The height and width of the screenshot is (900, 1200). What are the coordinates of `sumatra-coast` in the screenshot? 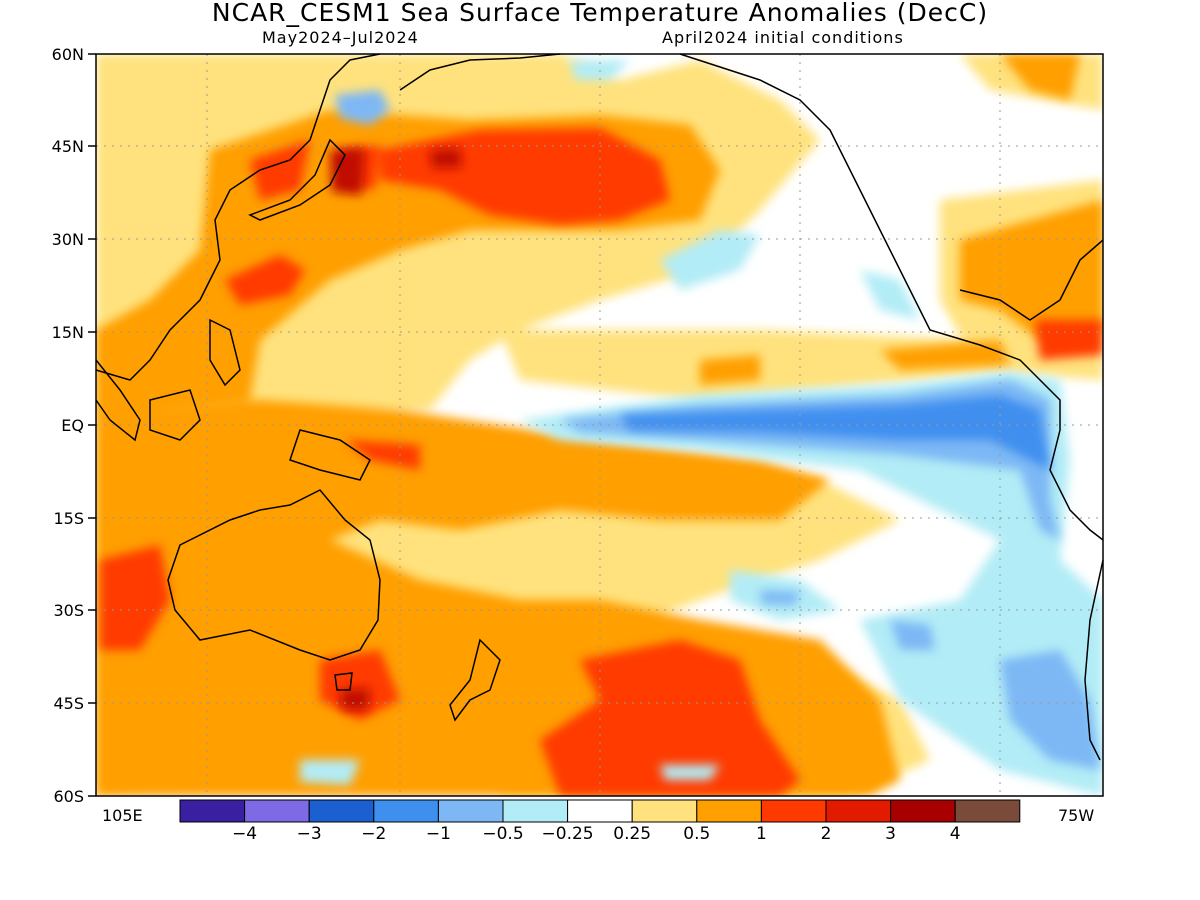 It's located at (118, 400).